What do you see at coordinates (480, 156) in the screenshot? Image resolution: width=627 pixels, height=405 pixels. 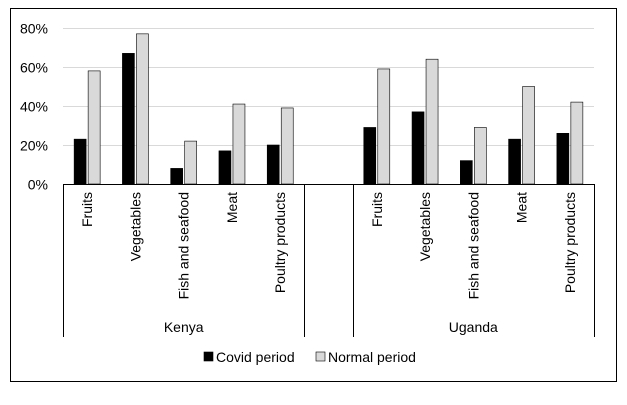 I see `bar-normal-uganda-fish-and-seafood` at bounding box center [480, 156].